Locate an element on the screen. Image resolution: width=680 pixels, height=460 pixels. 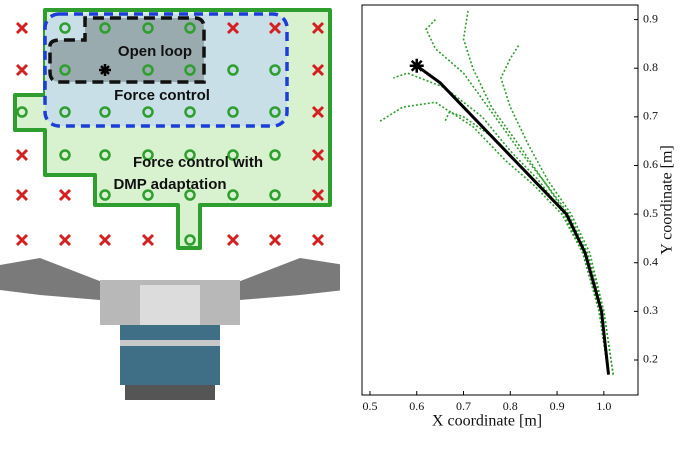
y-tick-label: 0.7 is located at coordinates (650, 116).